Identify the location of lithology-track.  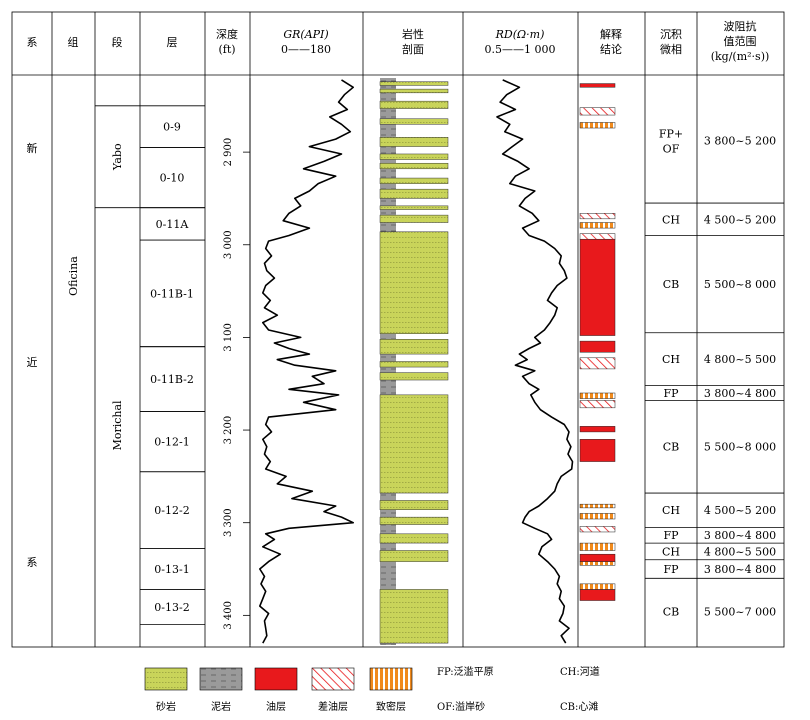
(414, 361).